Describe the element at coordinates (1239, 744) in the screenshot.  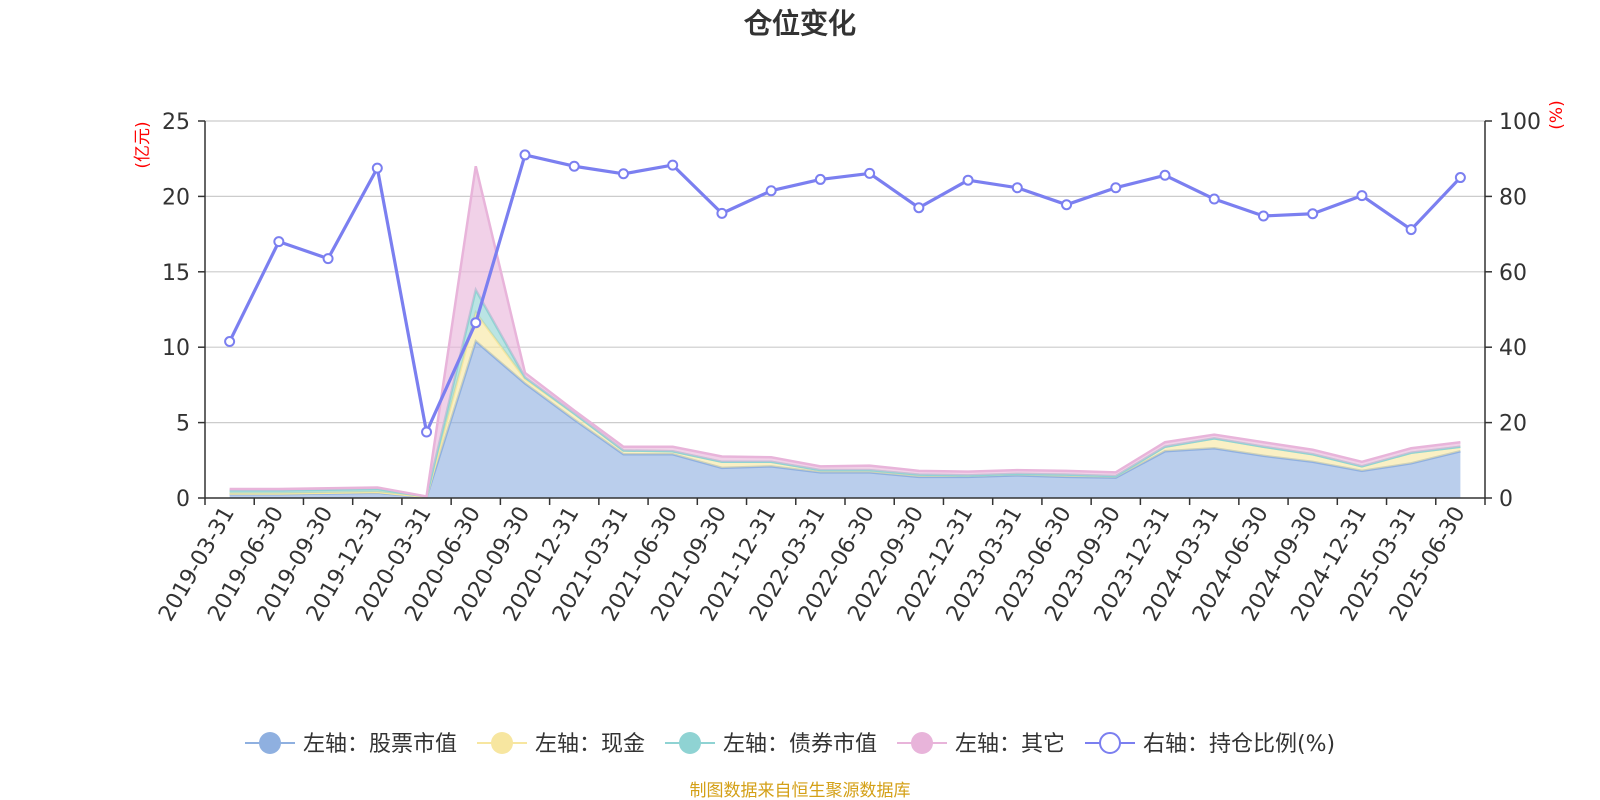
I see `legend-label: 右轴：持仓比例(%)` at that location.